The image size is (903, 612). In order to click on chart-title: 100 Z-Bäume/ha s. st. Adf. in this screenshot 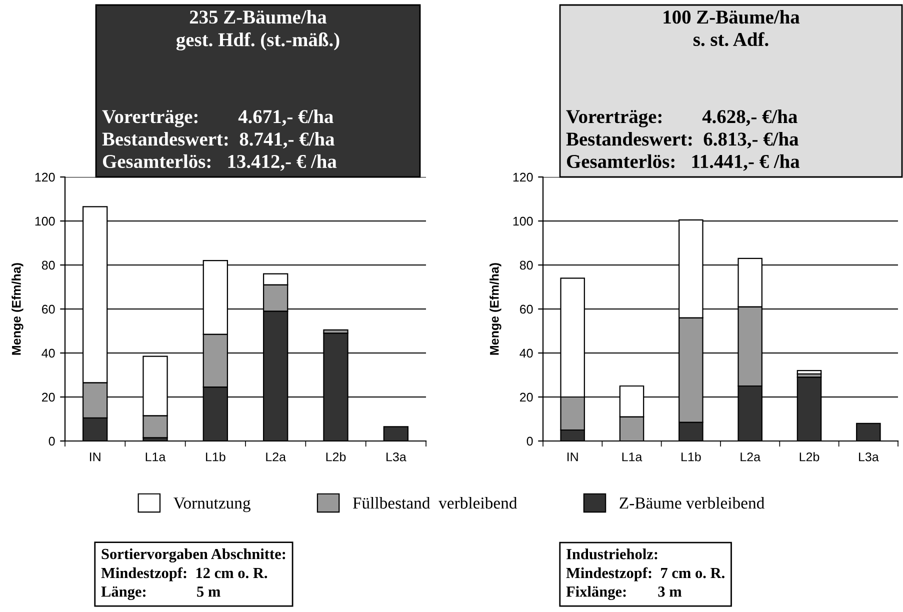, I will do `click(732, 28)`.